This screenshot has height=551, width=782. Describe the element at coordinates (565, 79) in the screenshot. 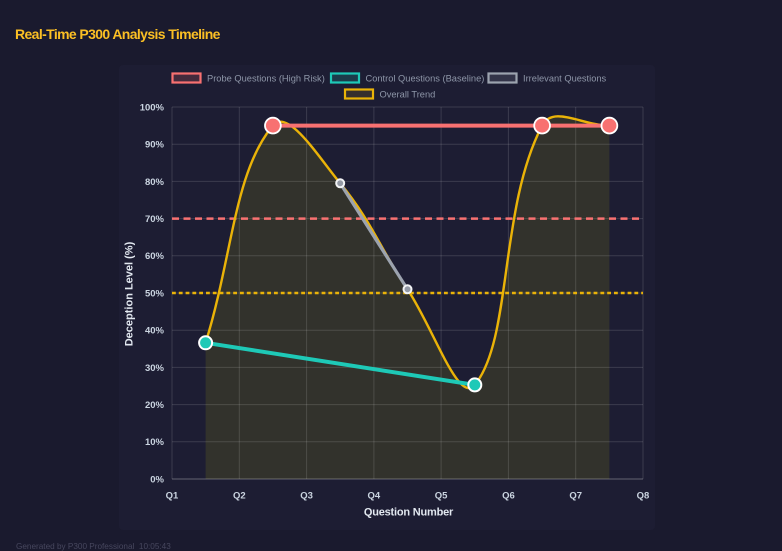

I see `svg-text: Irrelevant Questions` at that location.